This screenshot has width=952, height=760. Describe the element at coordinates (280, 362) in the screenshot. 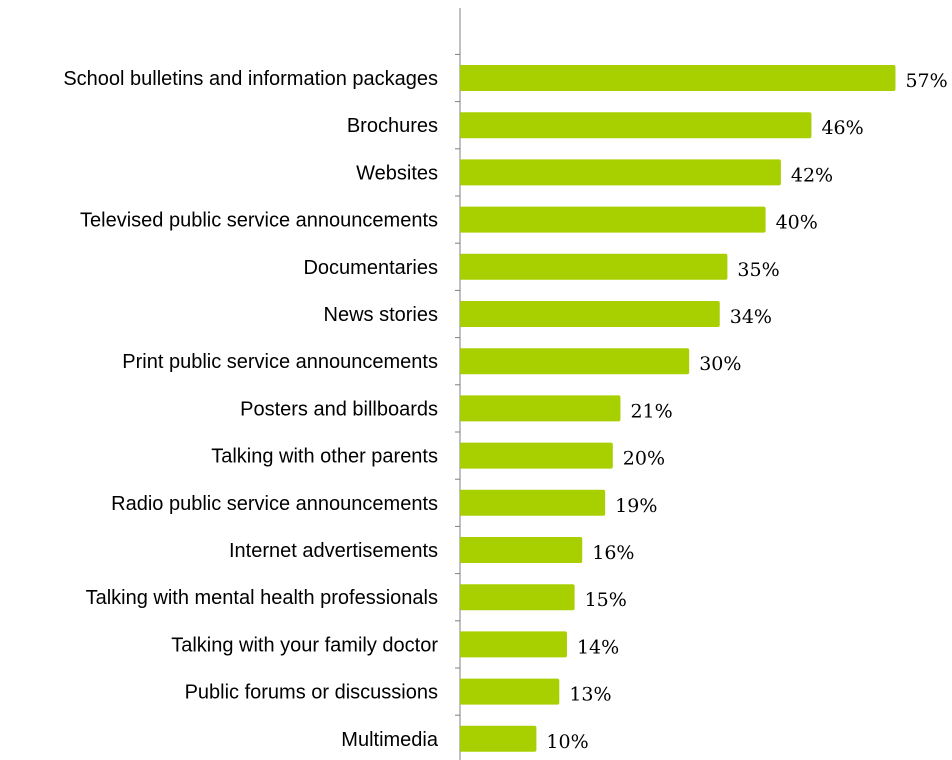

I see `category-label: Print public service announcements` at that location.